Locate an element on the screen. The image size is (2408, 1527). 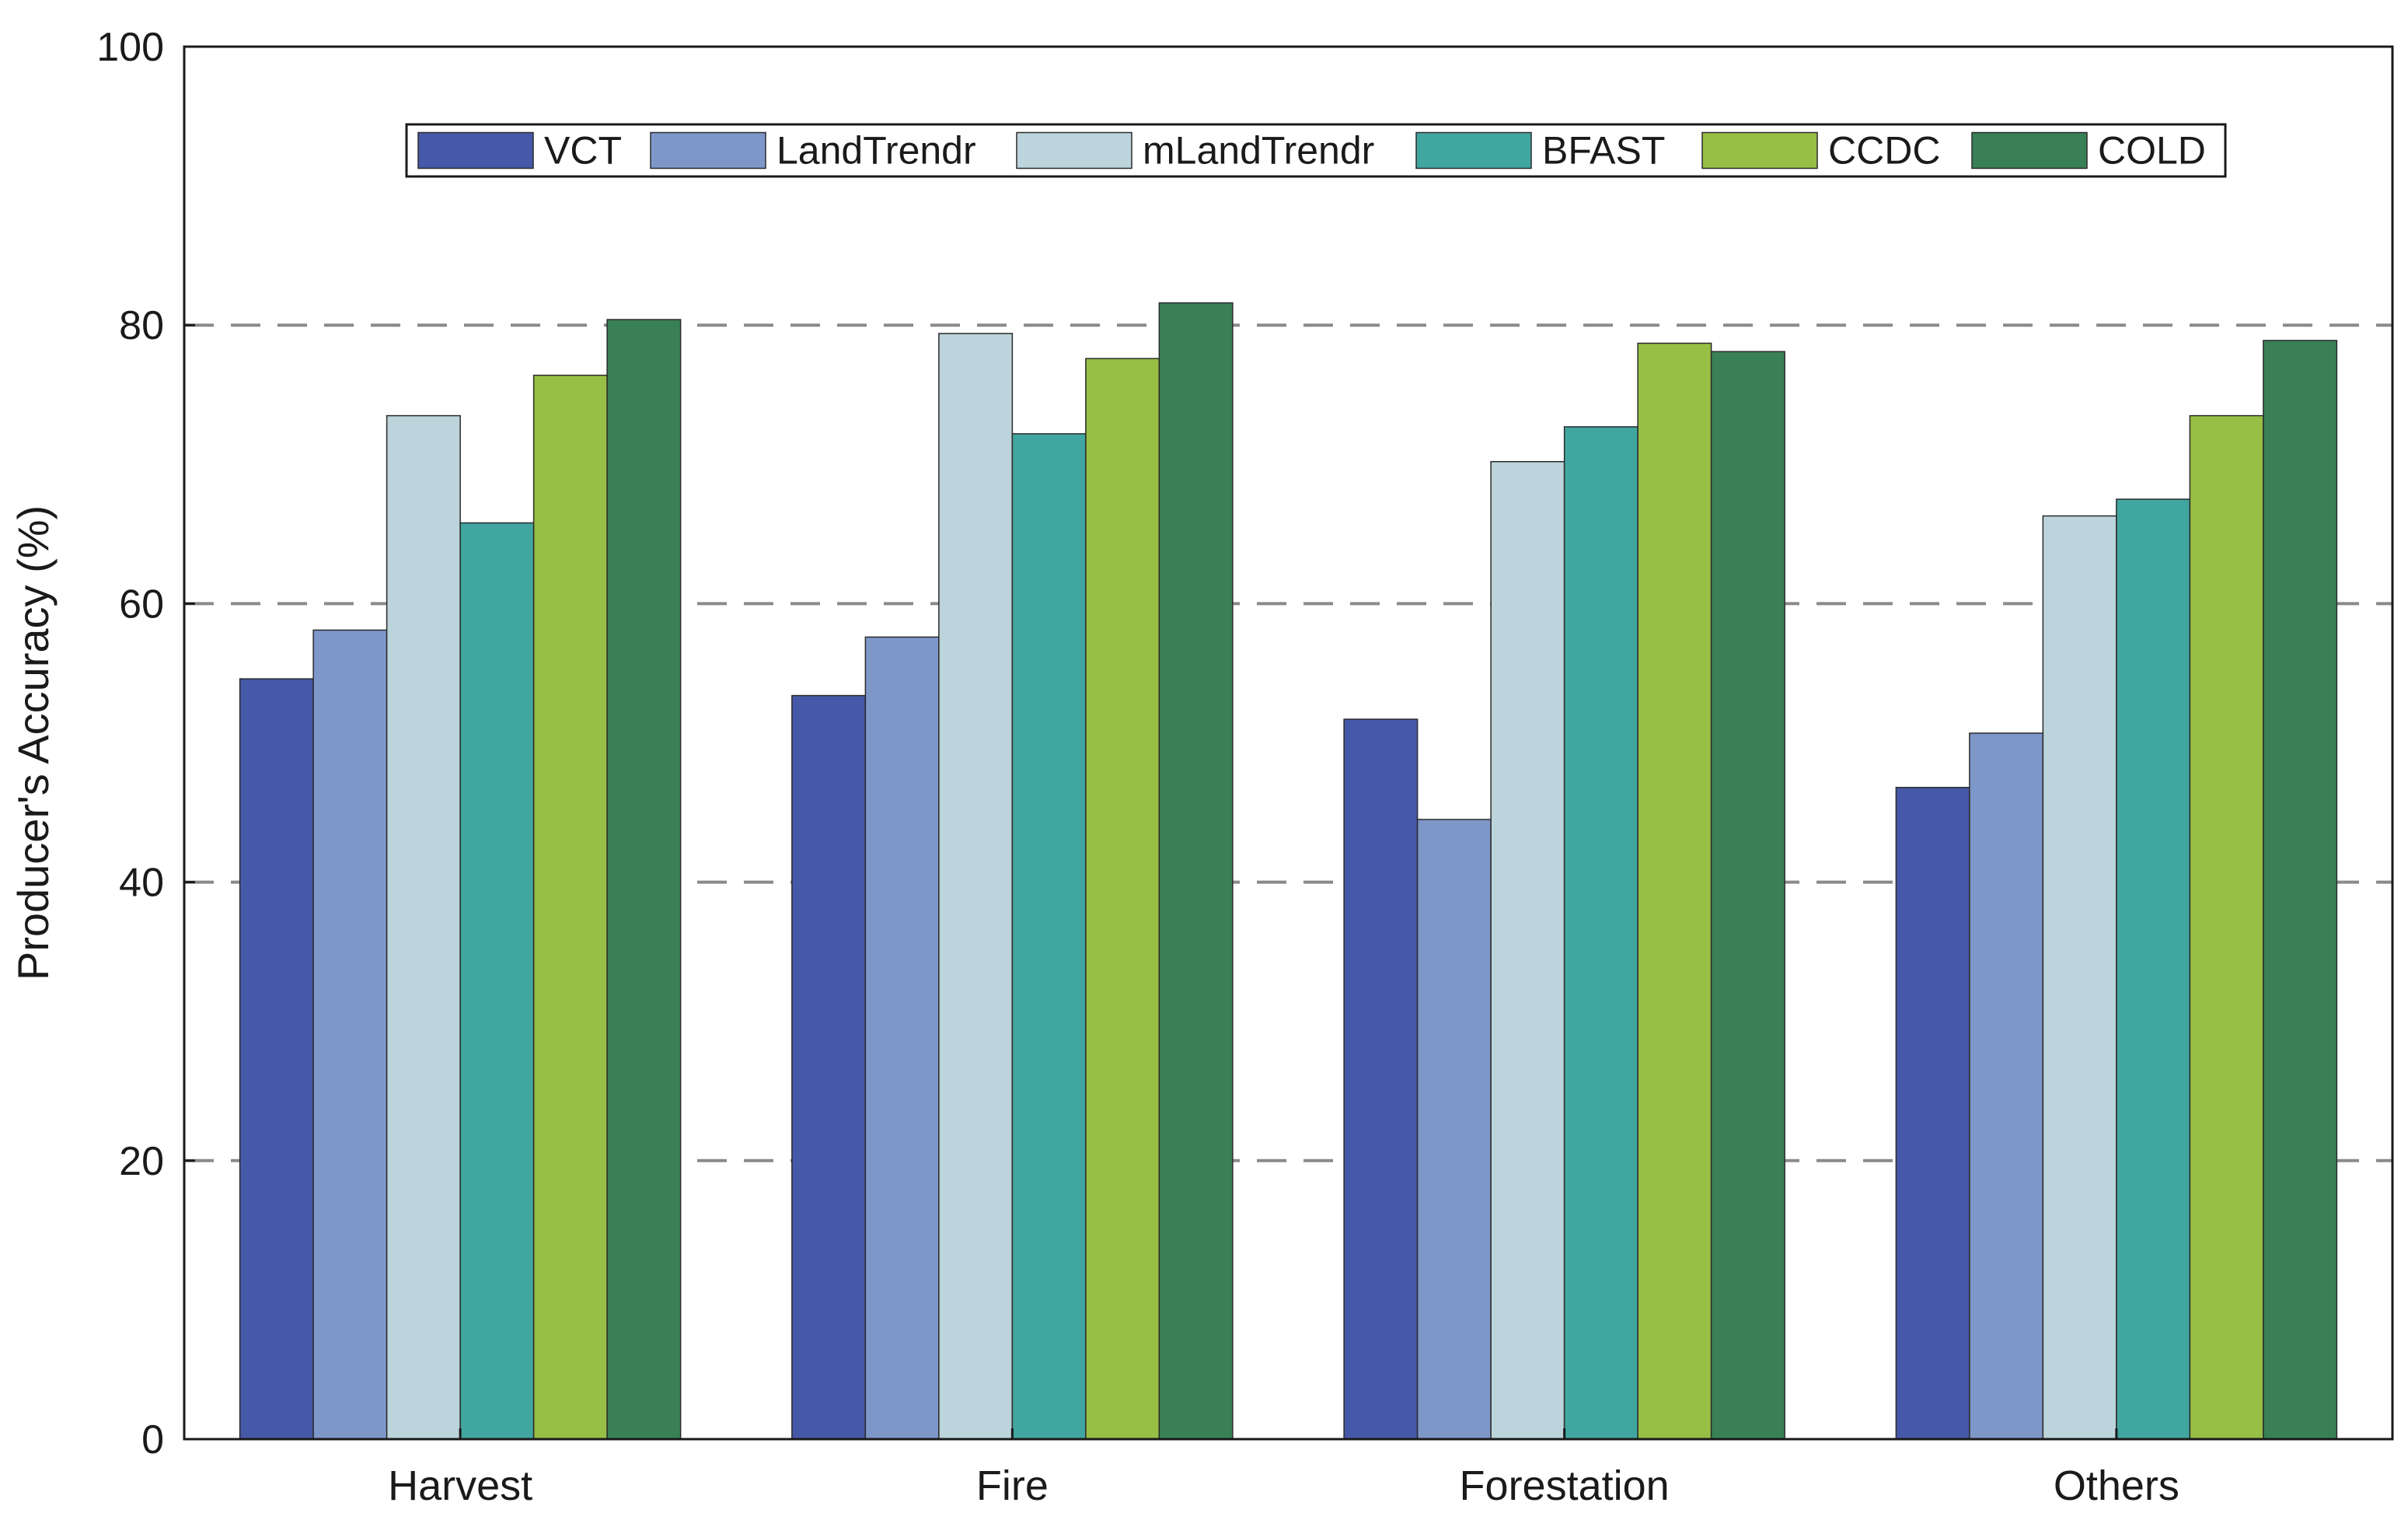
bar-bfast-forestation is located at coordinates (1600, 933).